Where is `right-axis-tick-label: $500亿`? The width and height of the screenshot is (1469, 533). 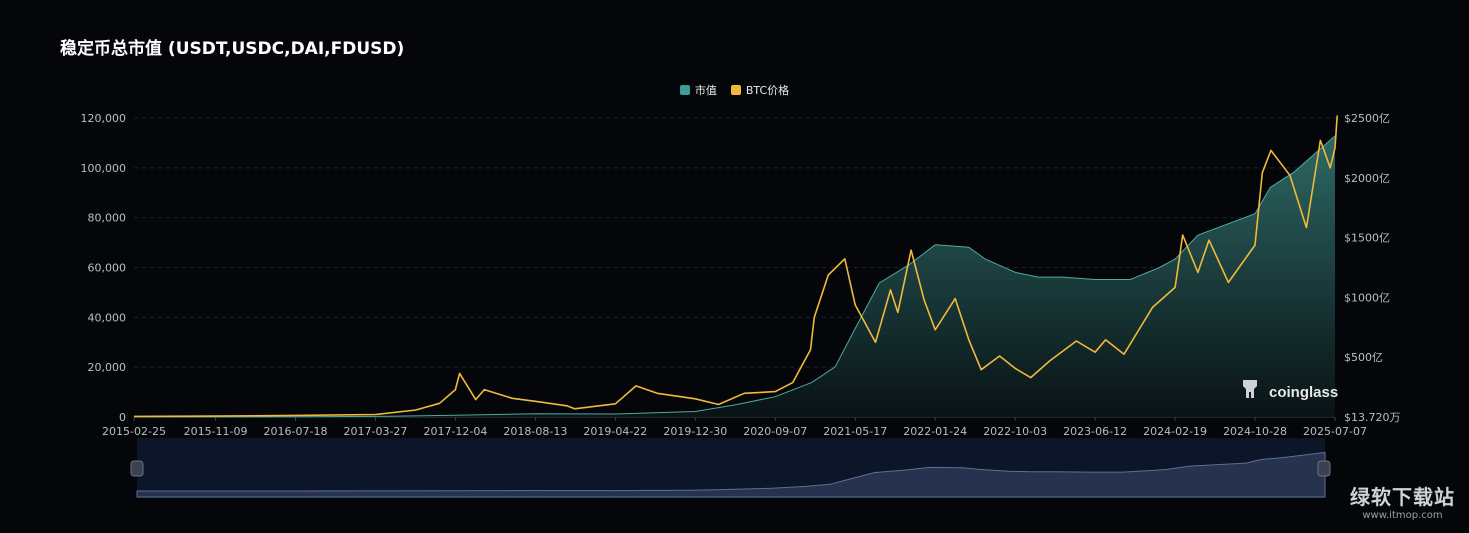 right-axis-tick-label: $500亿 is located at coordinates (1363, 357).